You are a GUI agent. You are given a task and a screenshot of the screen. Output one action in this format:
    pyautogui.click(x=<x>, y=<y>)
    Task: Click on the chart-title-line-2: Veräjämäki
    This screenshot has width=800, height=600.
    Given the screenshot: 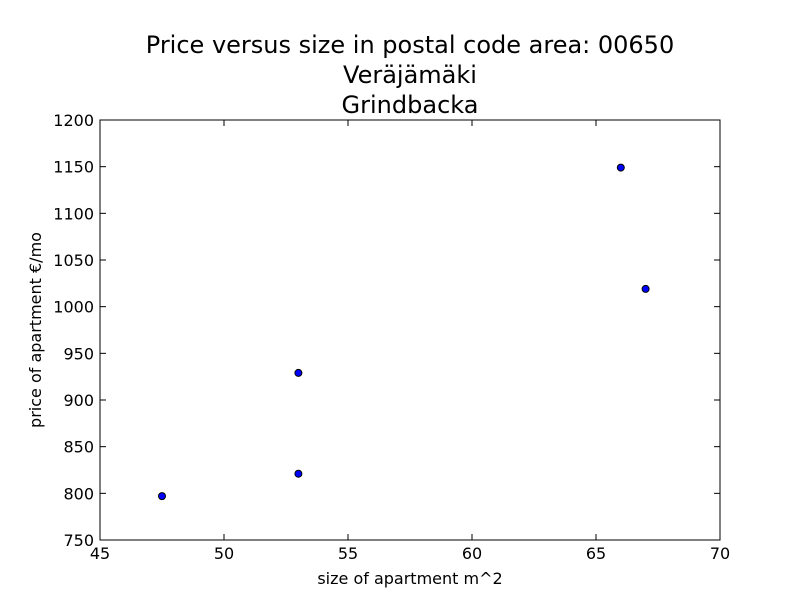 What is the action you would take?
    pyautogui.click(x=410, y=75)
    